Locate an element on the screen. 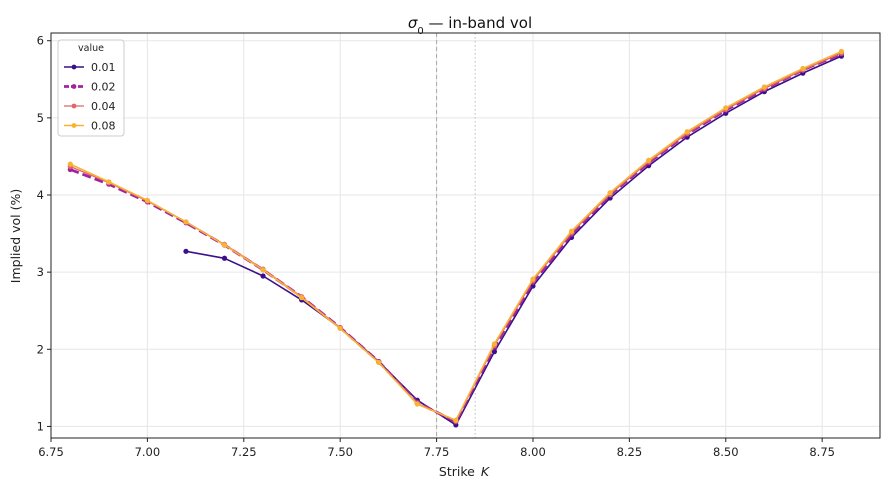 The height and width of the screenshot is (490, 890). x-tick-label: 8.00 is located at coordinates (533, 452).